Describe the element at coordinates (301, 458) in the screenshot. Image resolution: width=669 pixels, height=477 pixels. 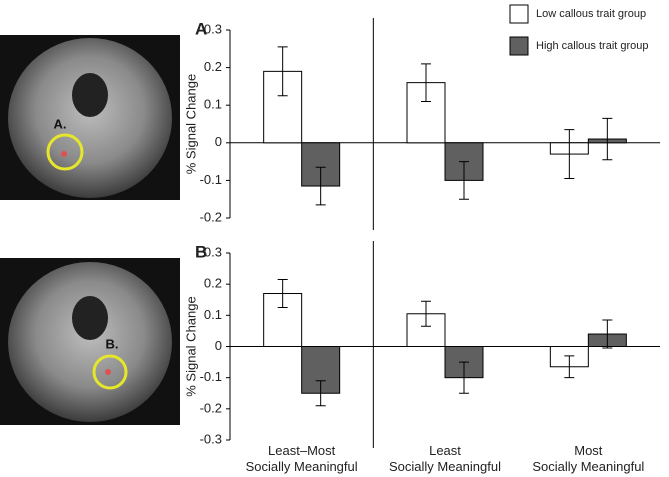
I see `x-tick-label: Least–Most Socially Meaningful` at that location.